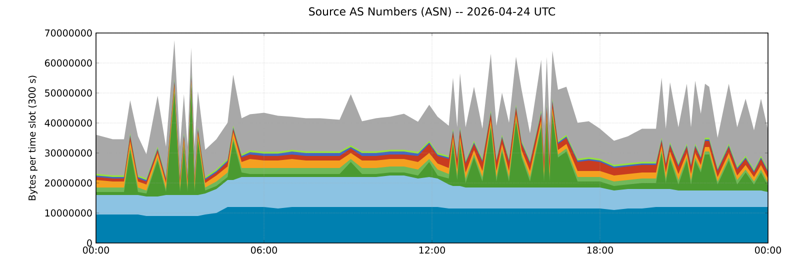  Describe the element at coordinates (68, 123) in the screenshot. I see `y-tick-label: 40000000` at that location.